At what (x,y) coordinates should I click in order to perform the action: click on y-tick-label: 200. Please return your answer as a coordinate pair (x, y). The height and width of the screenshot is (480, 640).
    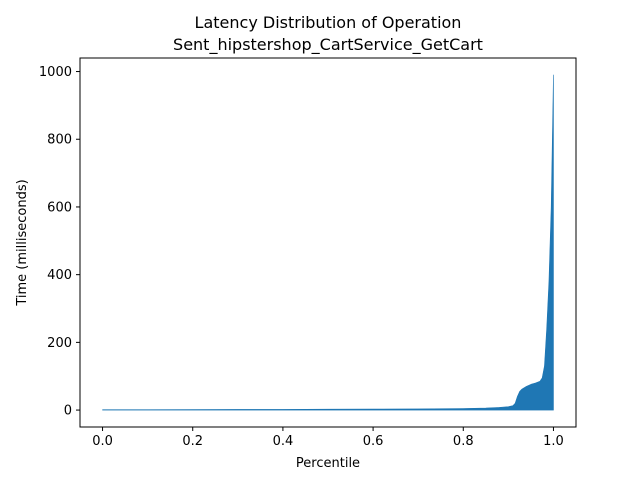
    Looking at the image, I should click on (59, 343).